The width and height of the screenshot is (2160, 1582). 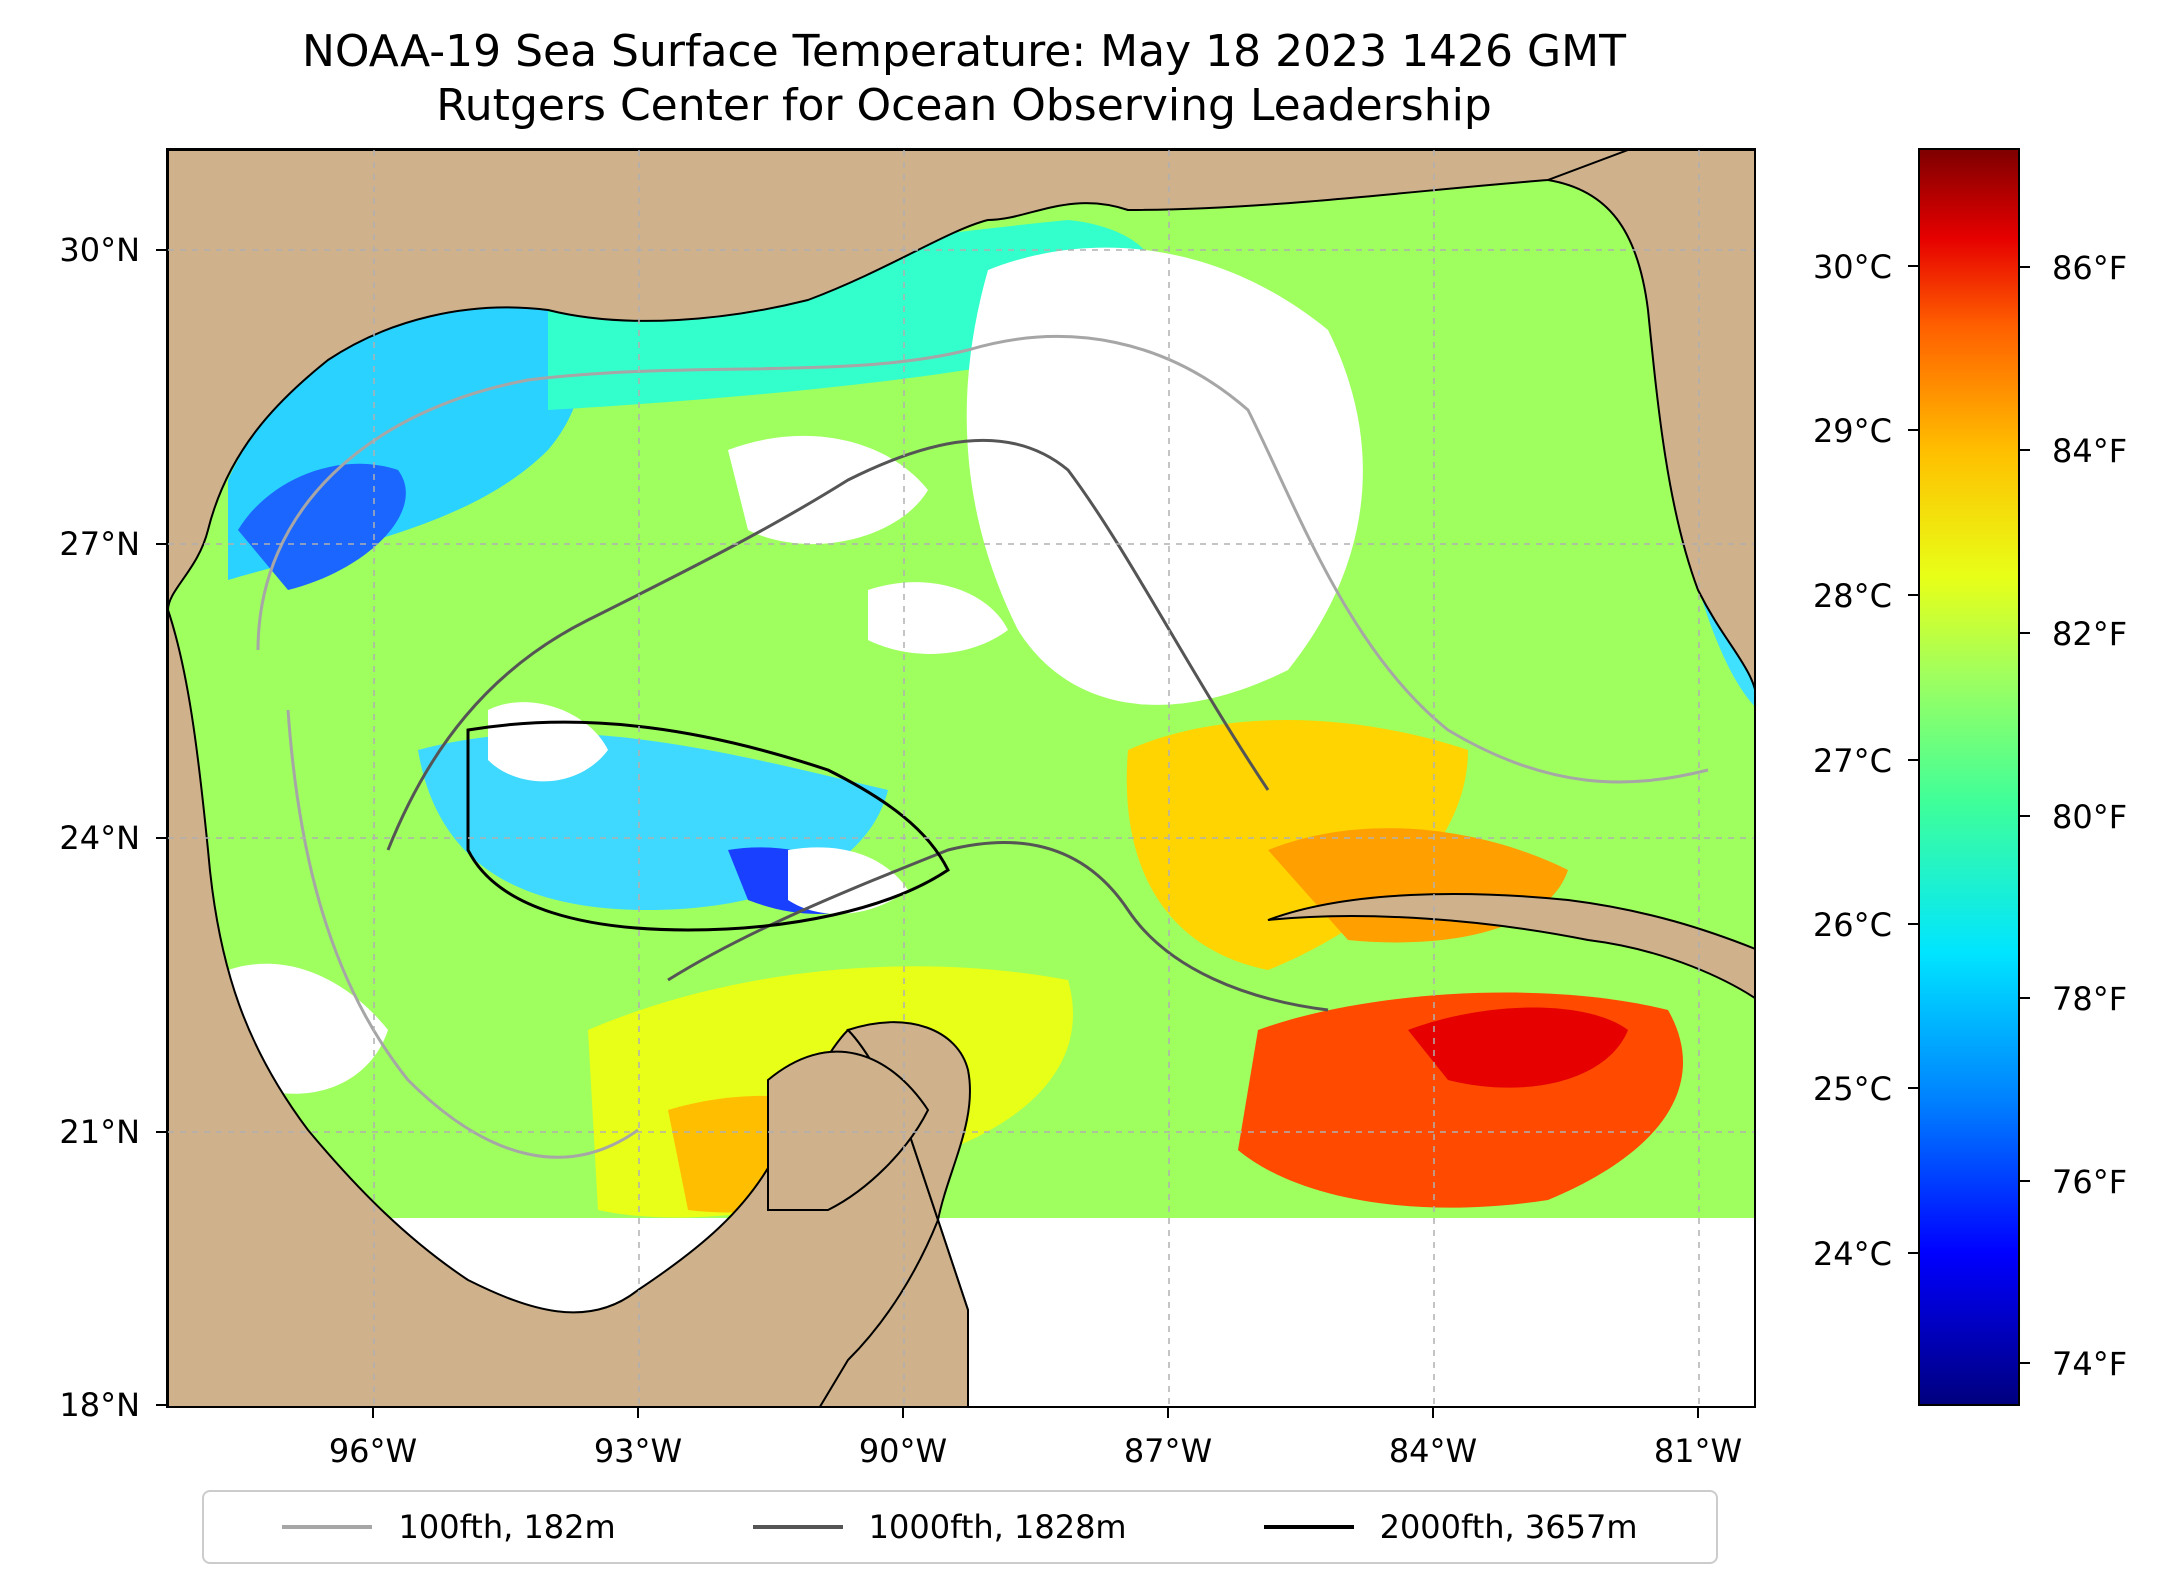 I want to click on contour-100fth-west, so click(x=462, y=934).